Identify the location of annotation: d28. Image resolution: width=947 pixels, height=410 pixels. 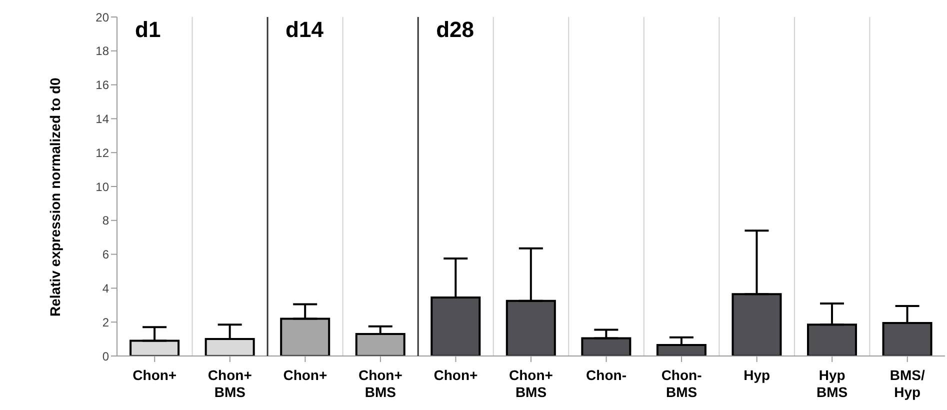
(455, 29).